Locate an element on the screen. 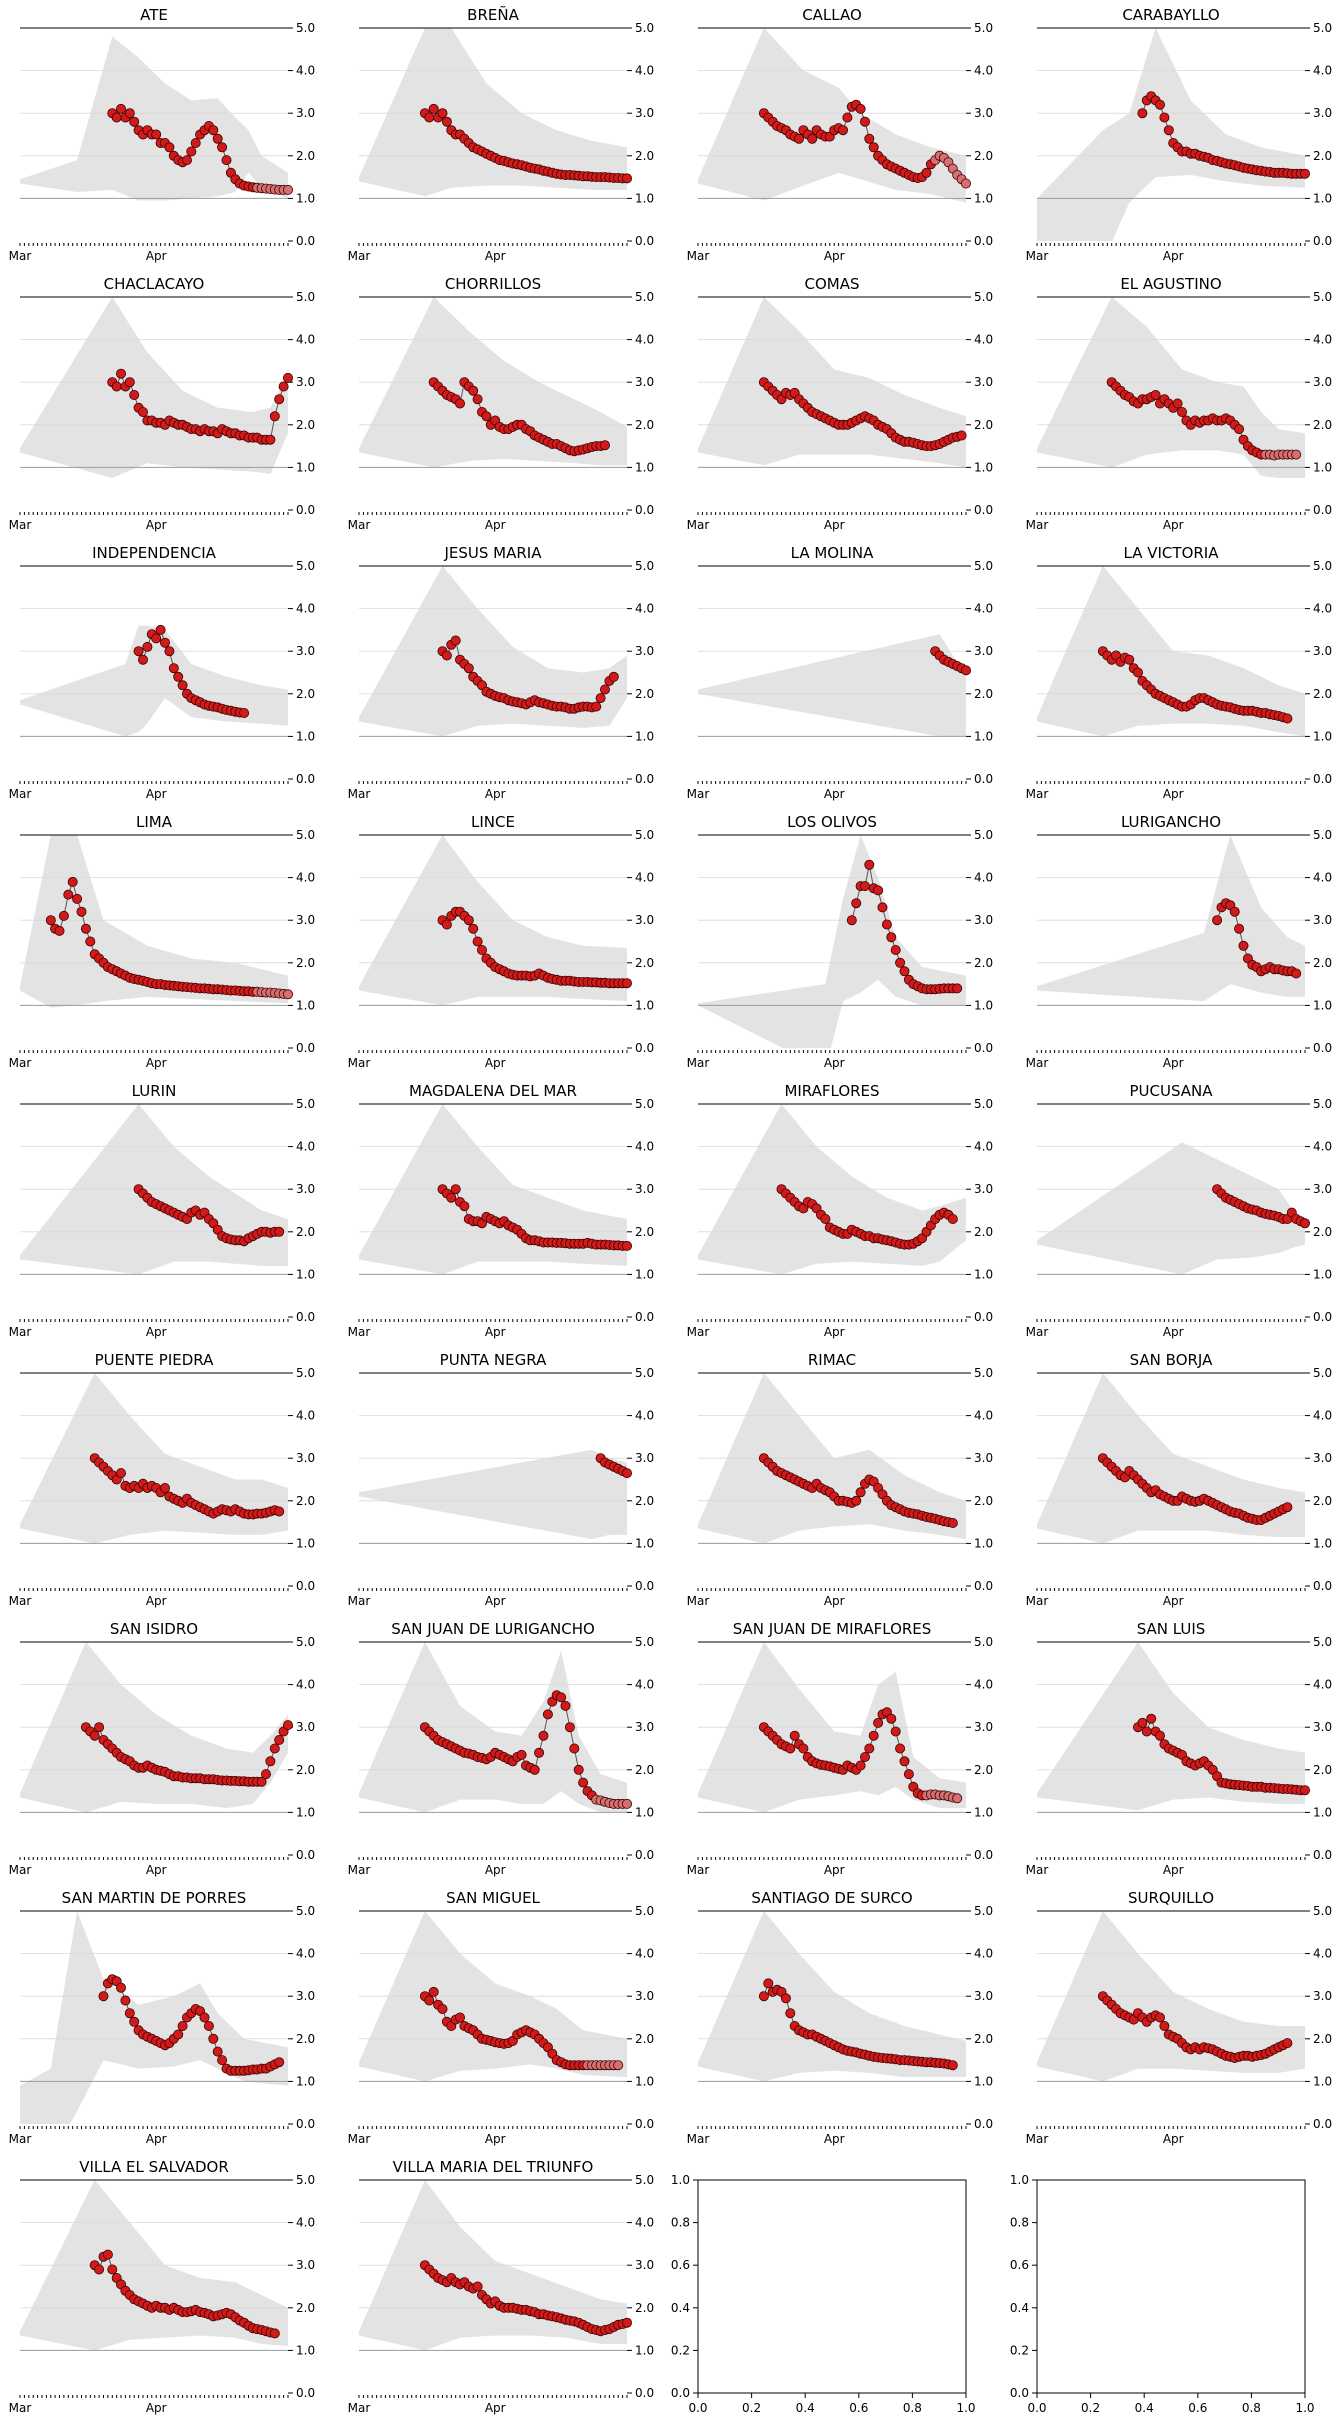  panel-title: MIRAFLORES is located at coordinates (831, 1091).